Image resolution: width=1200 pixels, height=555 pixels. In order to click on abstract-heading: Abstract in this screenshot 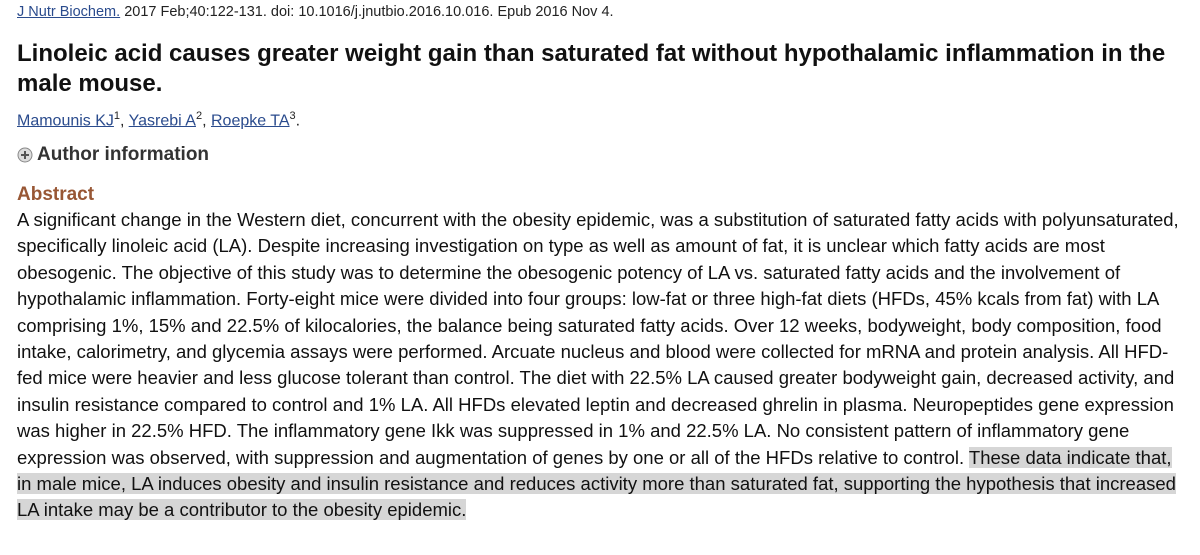, I will do `click(56, 194)`.